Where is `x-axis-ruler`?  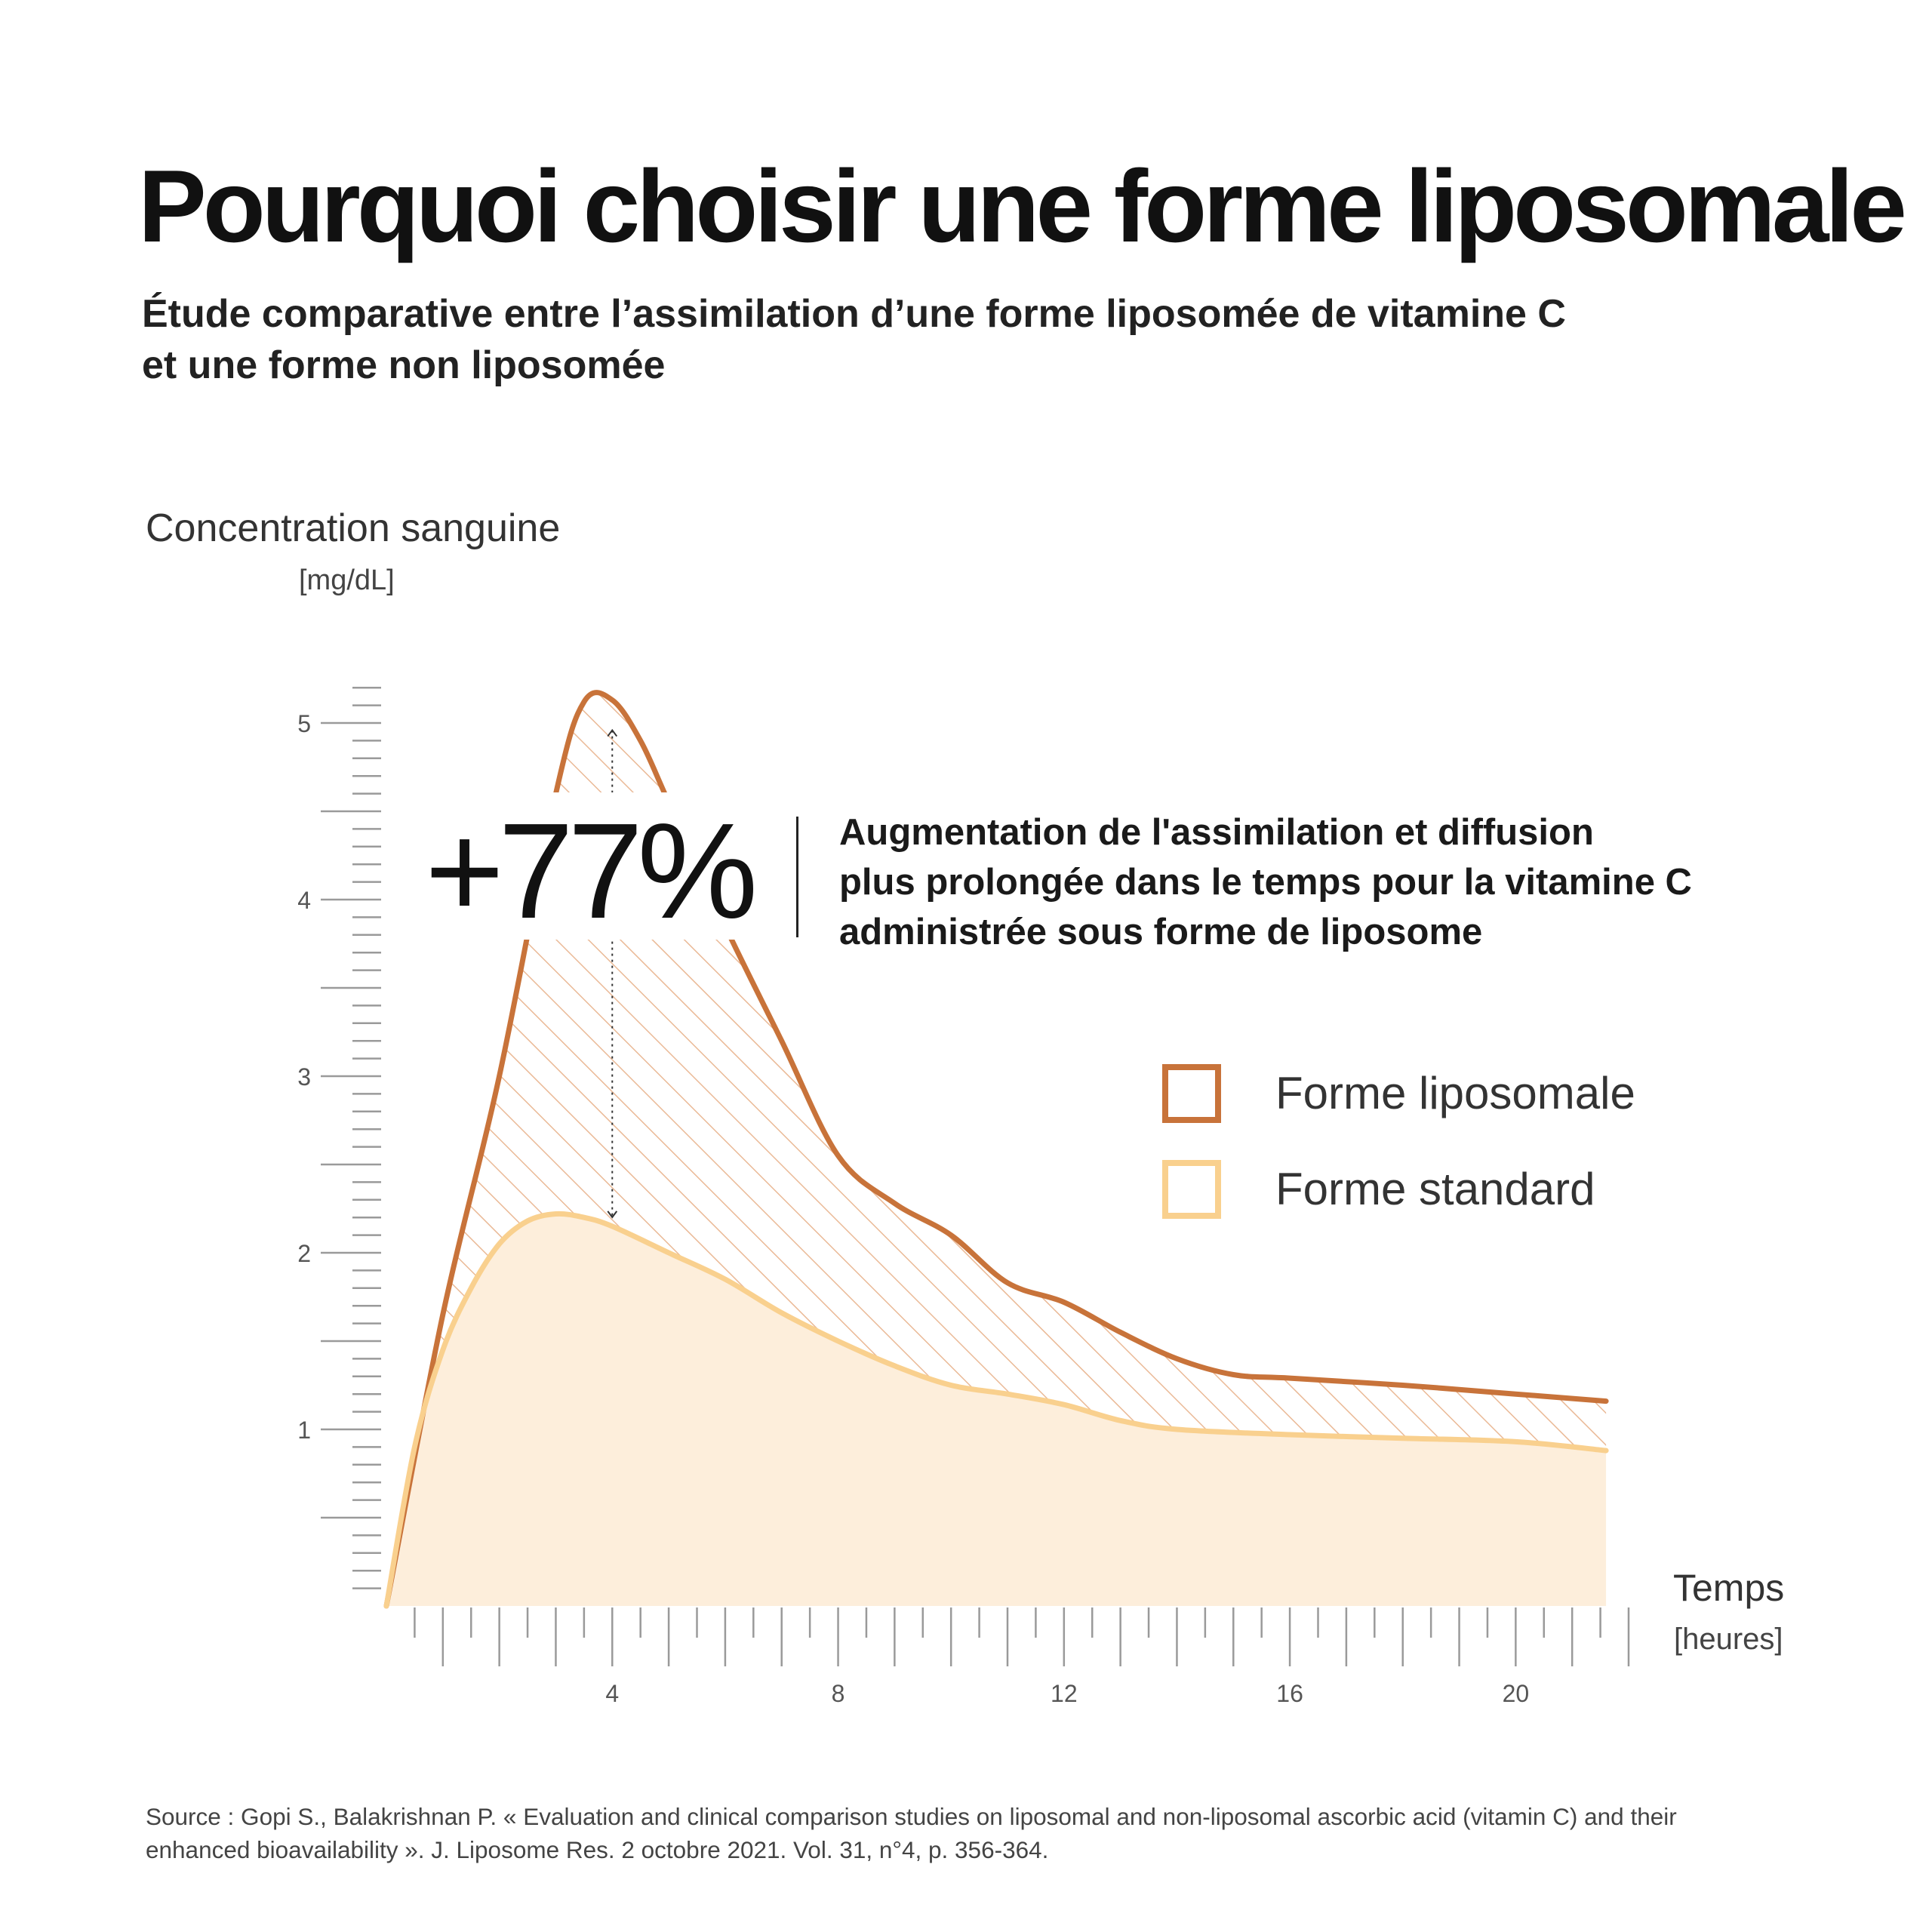 x-axis-ruler is located at coordinates (1022, 1636).